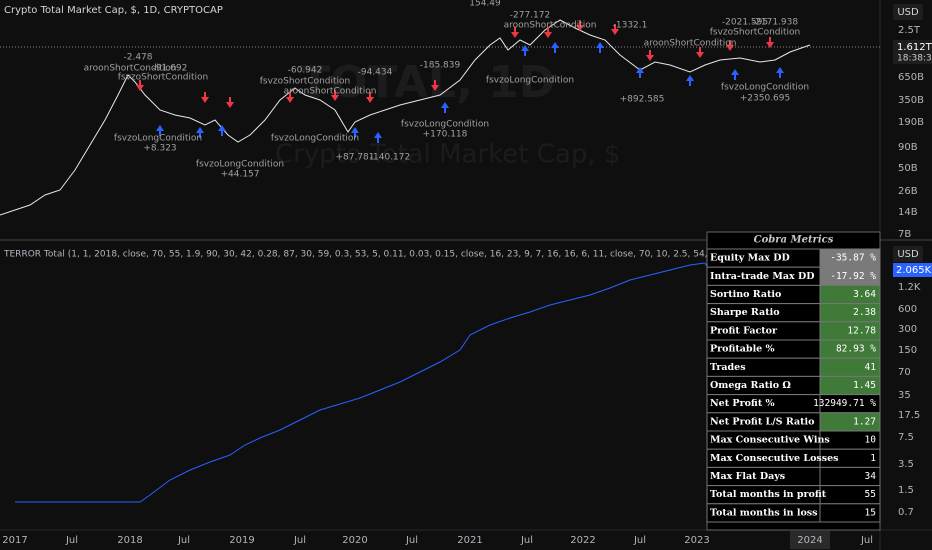 The image size is (932, 550). I want to click on metric-label: Profitable %, so click(742, 349).